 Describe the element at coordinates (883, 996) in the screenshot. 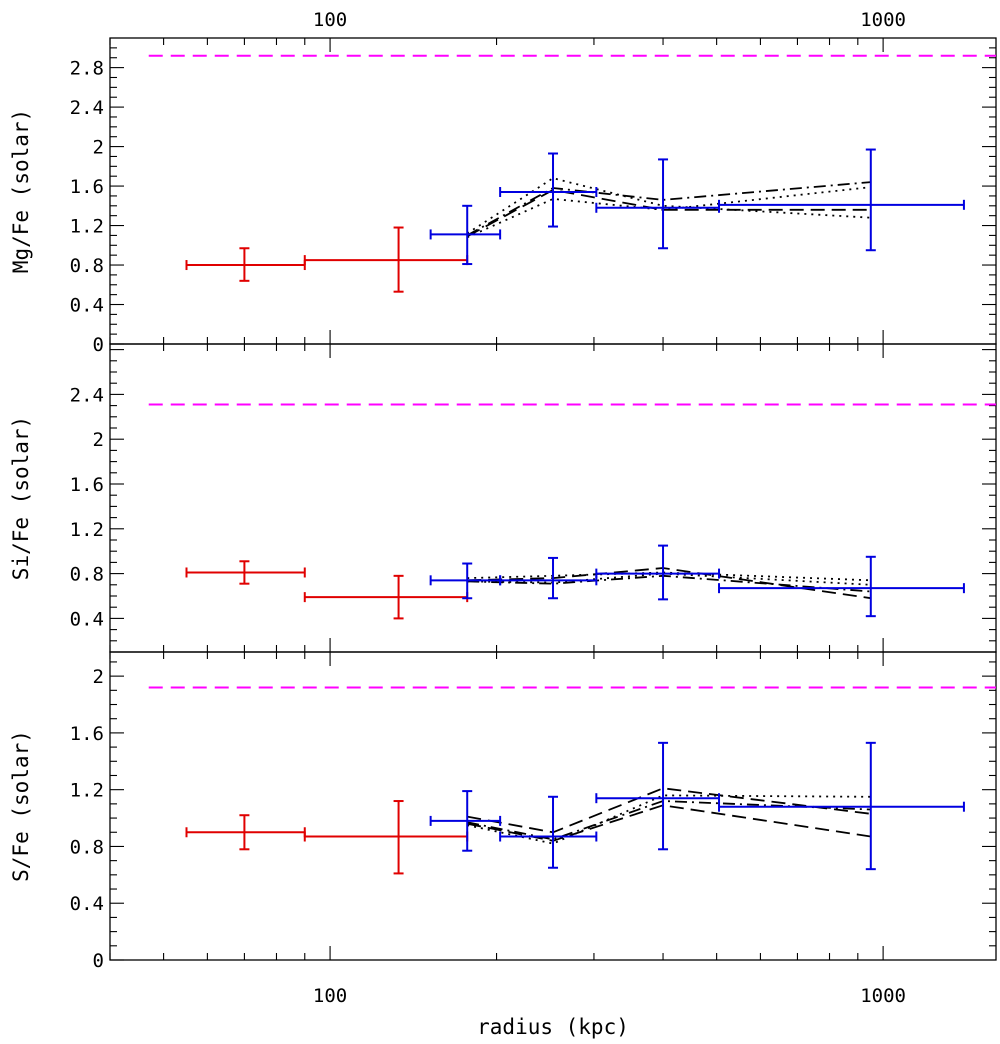

I see `bottom-tick-label-1000: 1000` at that location.